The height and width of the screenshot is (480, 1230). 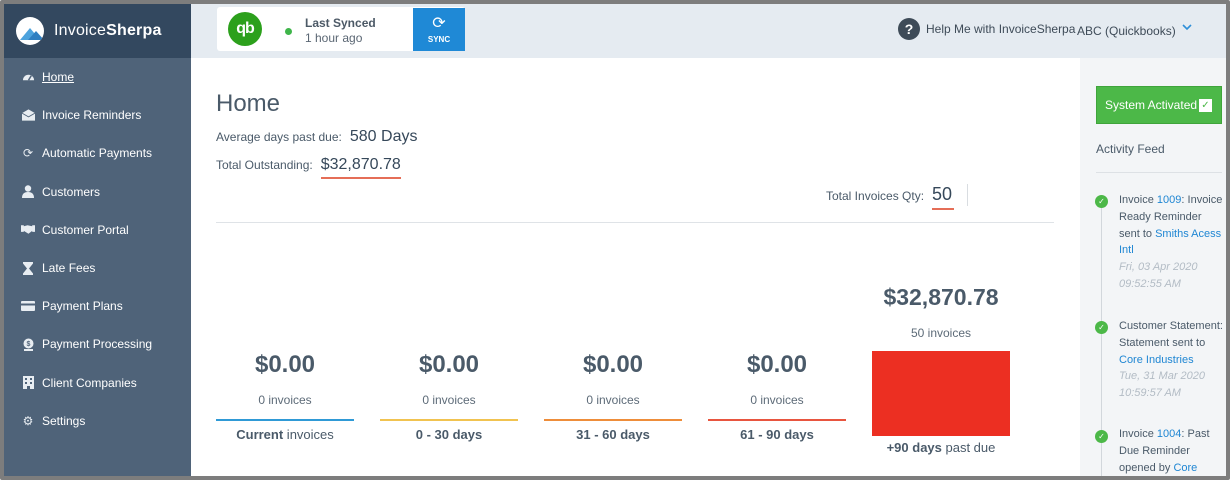 I want to click on page-title: Home, so click(x=248, y=103).